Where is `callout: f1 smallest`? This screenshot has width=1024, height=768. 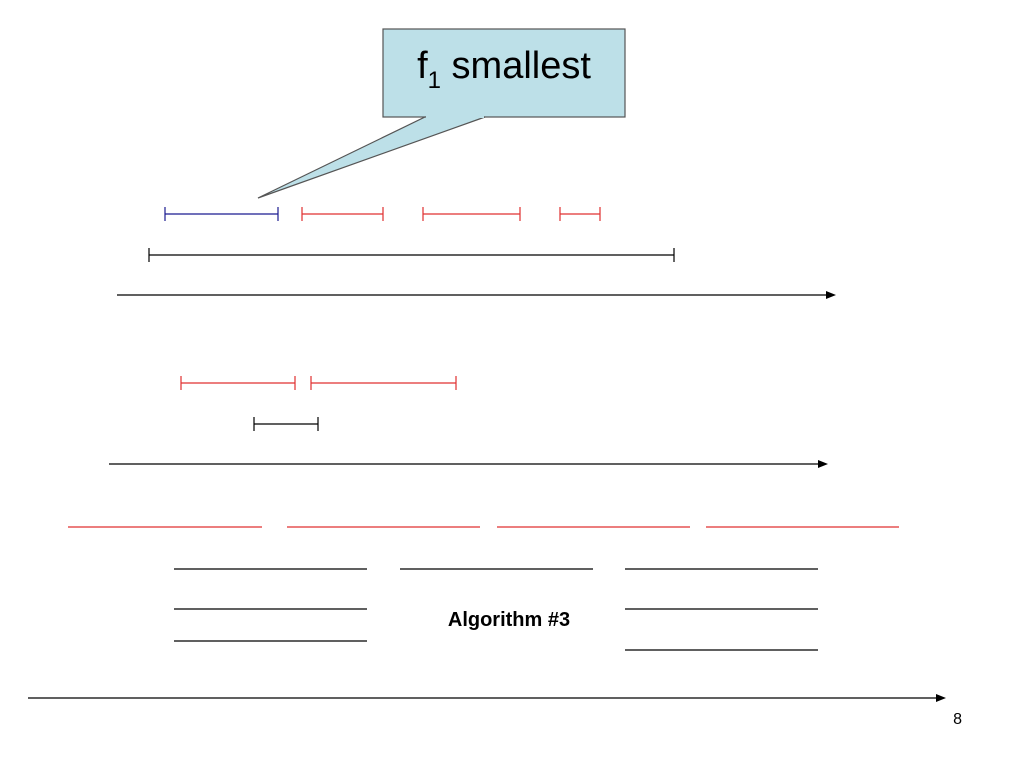 callout: f1 smallest is located at coordinates (441, 113).